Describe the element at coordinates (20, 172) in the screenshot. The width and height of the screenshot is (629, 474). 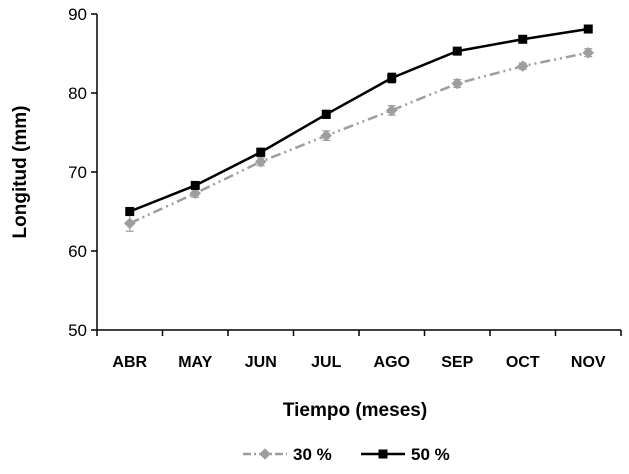
I see `y-axis-title: Longitud (mm)` at that location.